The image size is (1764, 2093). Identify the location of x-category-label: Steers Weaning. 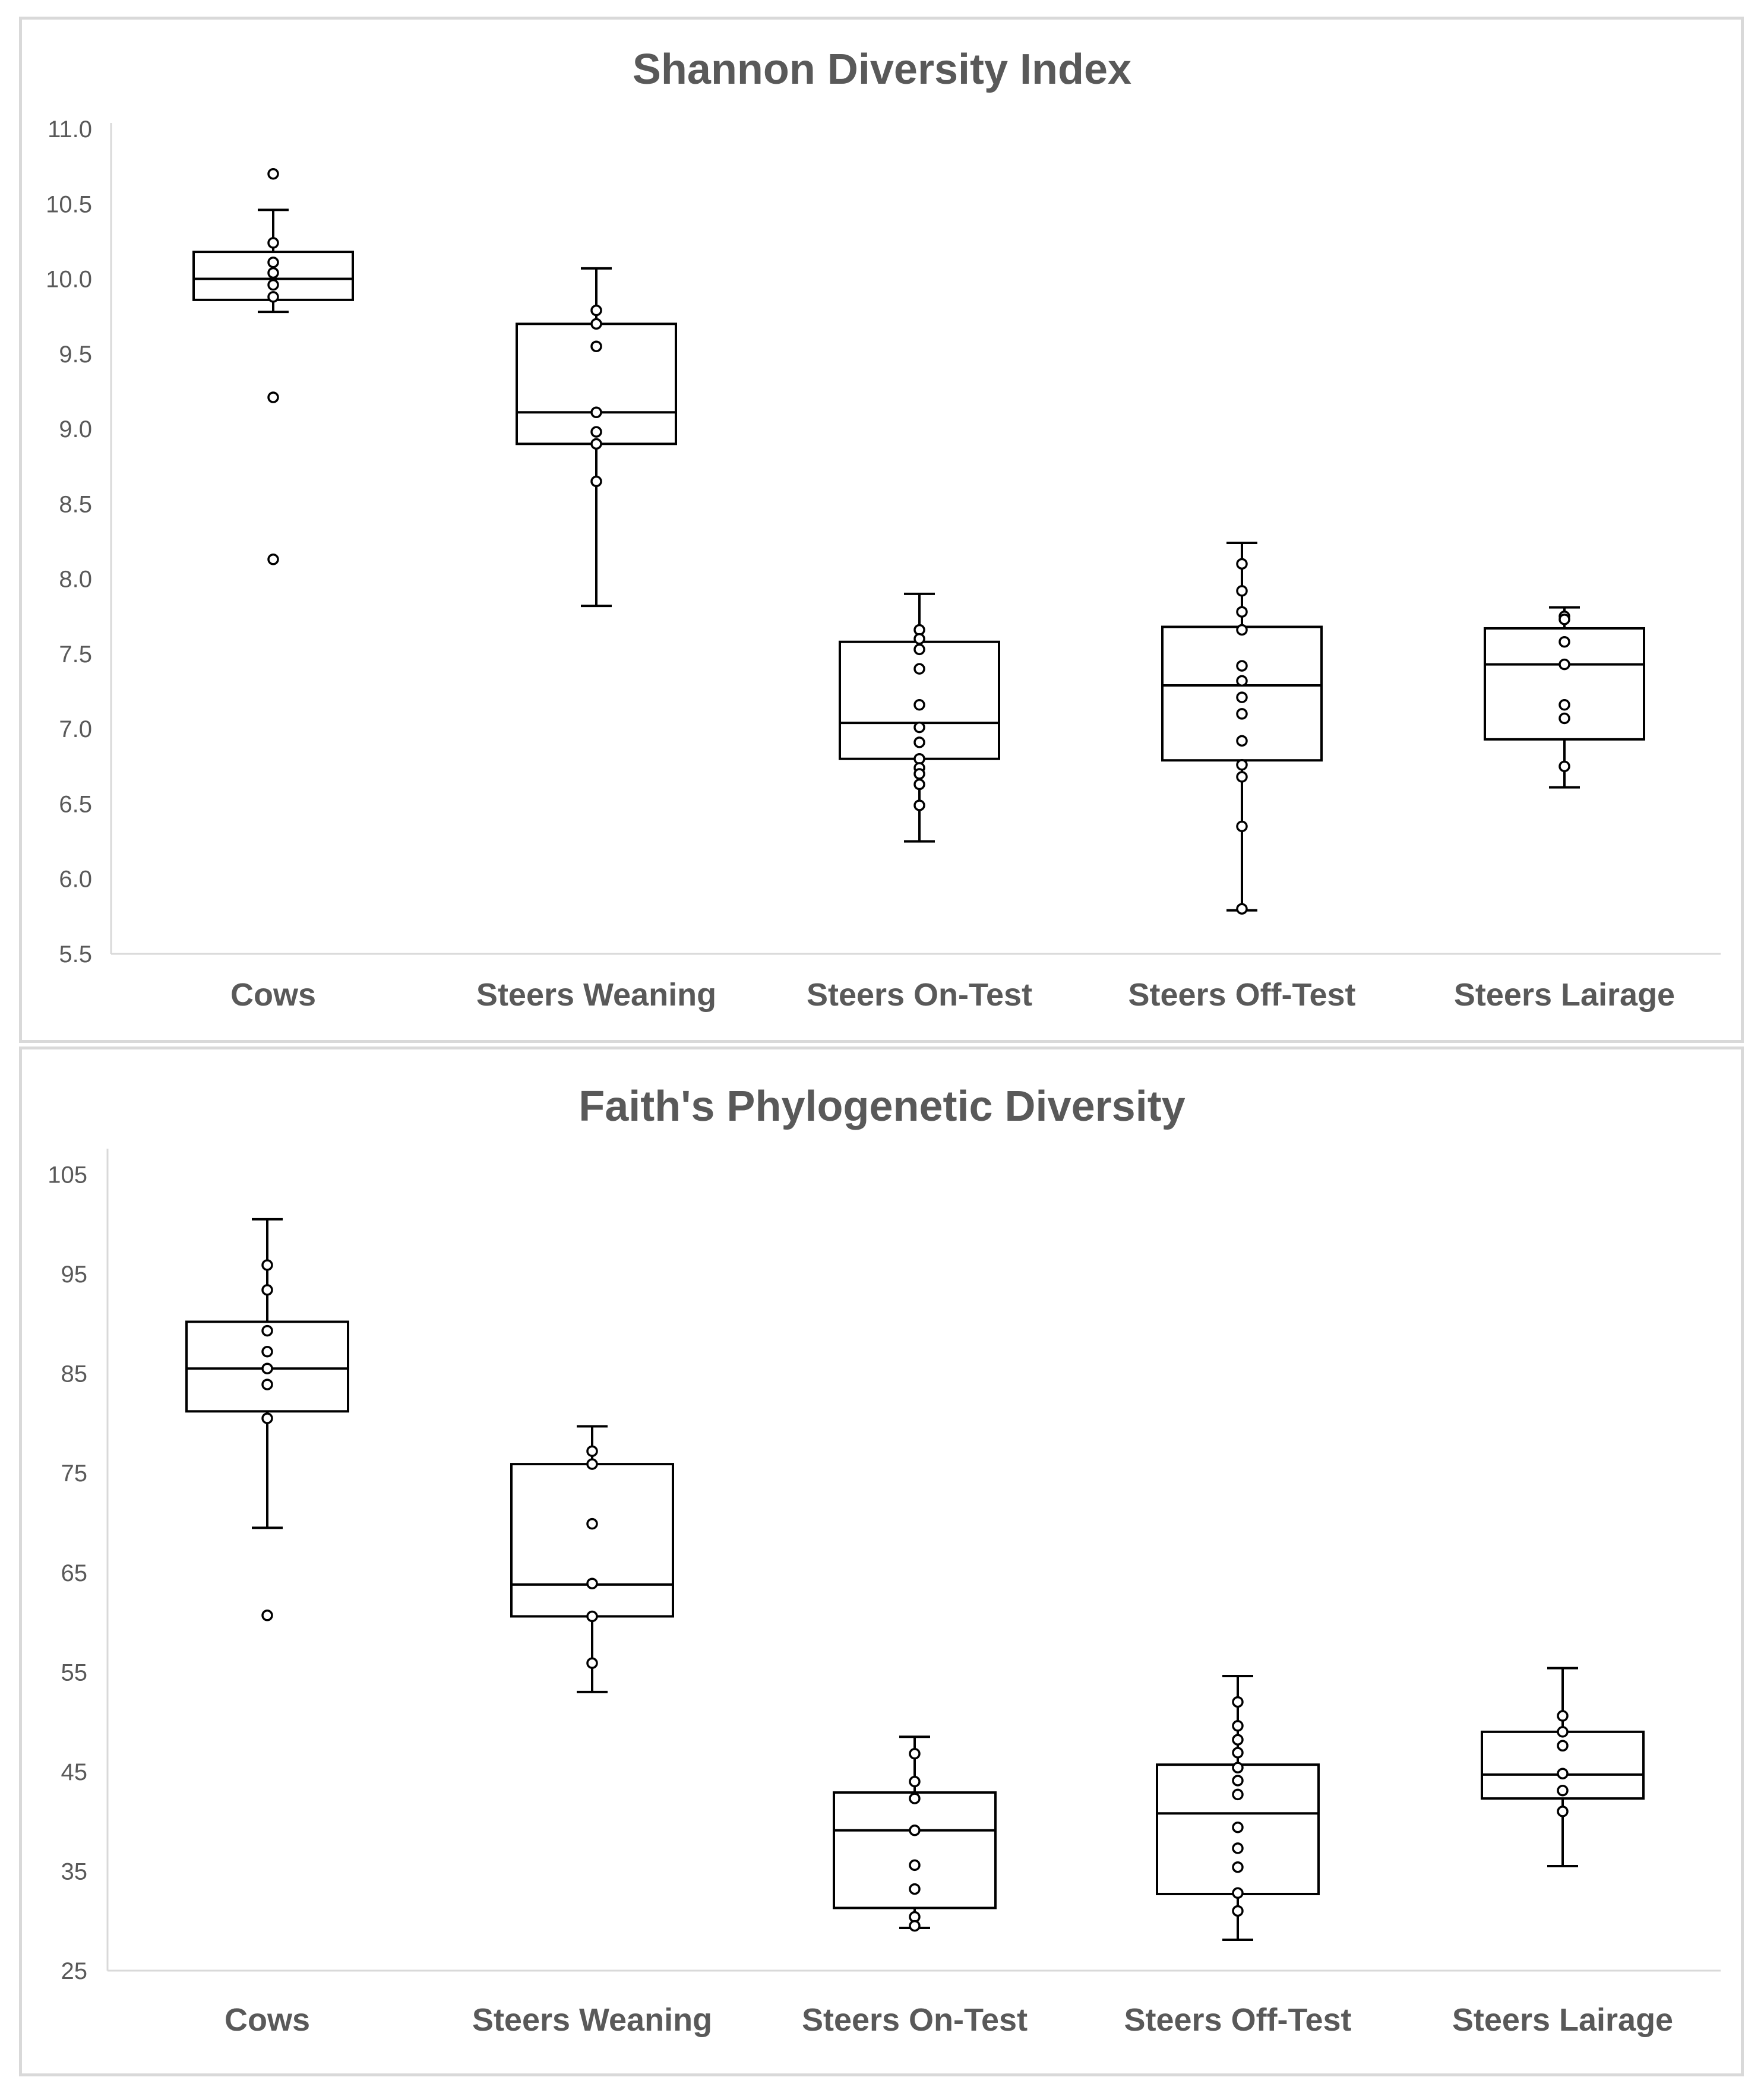
(596, 995).